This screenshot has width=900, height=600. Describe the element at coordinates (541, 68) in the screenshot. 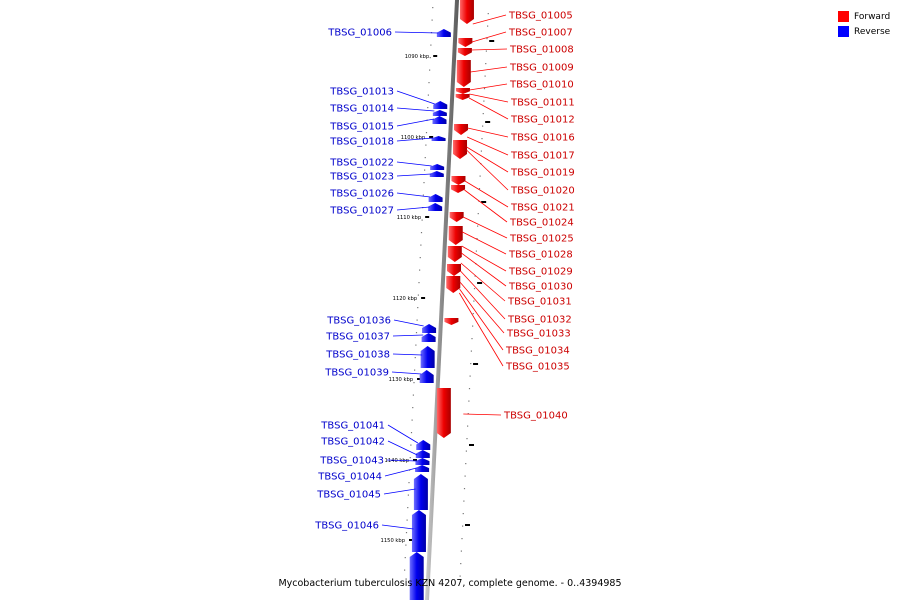

I see `forward-gene-label: TBSG_01009` at that location.